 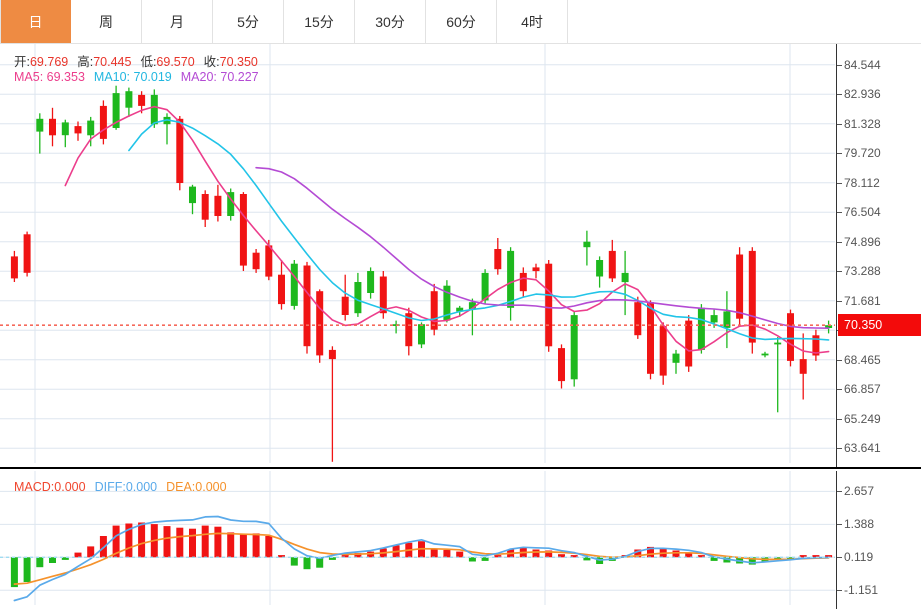 I want to click on price-tick-label: 81.328, so click(x=862, y=123).